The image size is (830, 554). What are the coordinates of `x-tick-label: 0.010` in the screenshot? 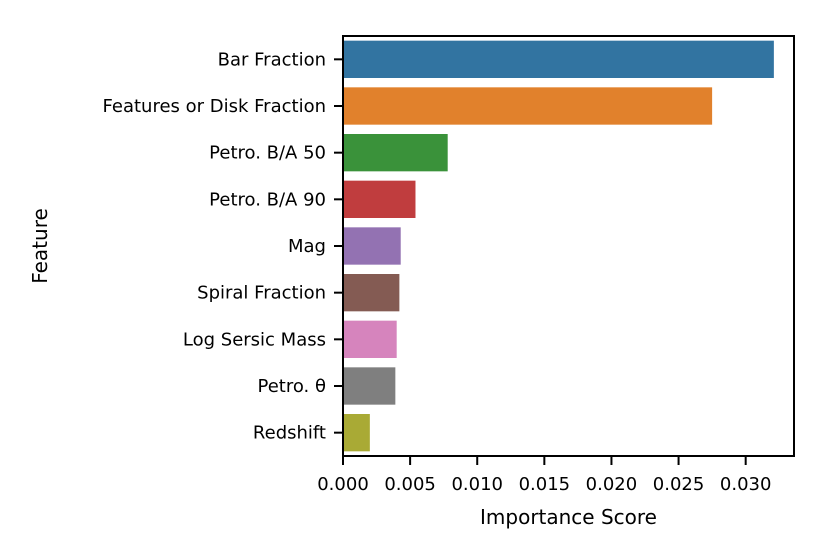 It's located at (477, 484).